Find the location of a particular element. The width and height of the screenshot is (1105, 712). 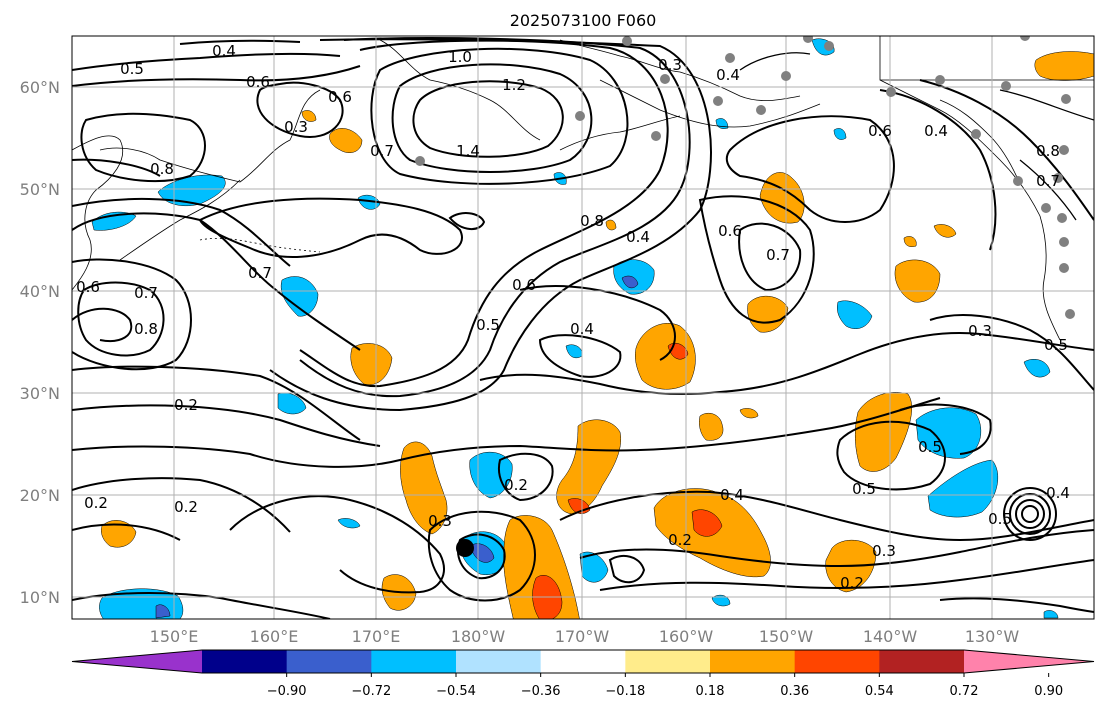

lon-label: 140°W is located at coordinates (890, 636).